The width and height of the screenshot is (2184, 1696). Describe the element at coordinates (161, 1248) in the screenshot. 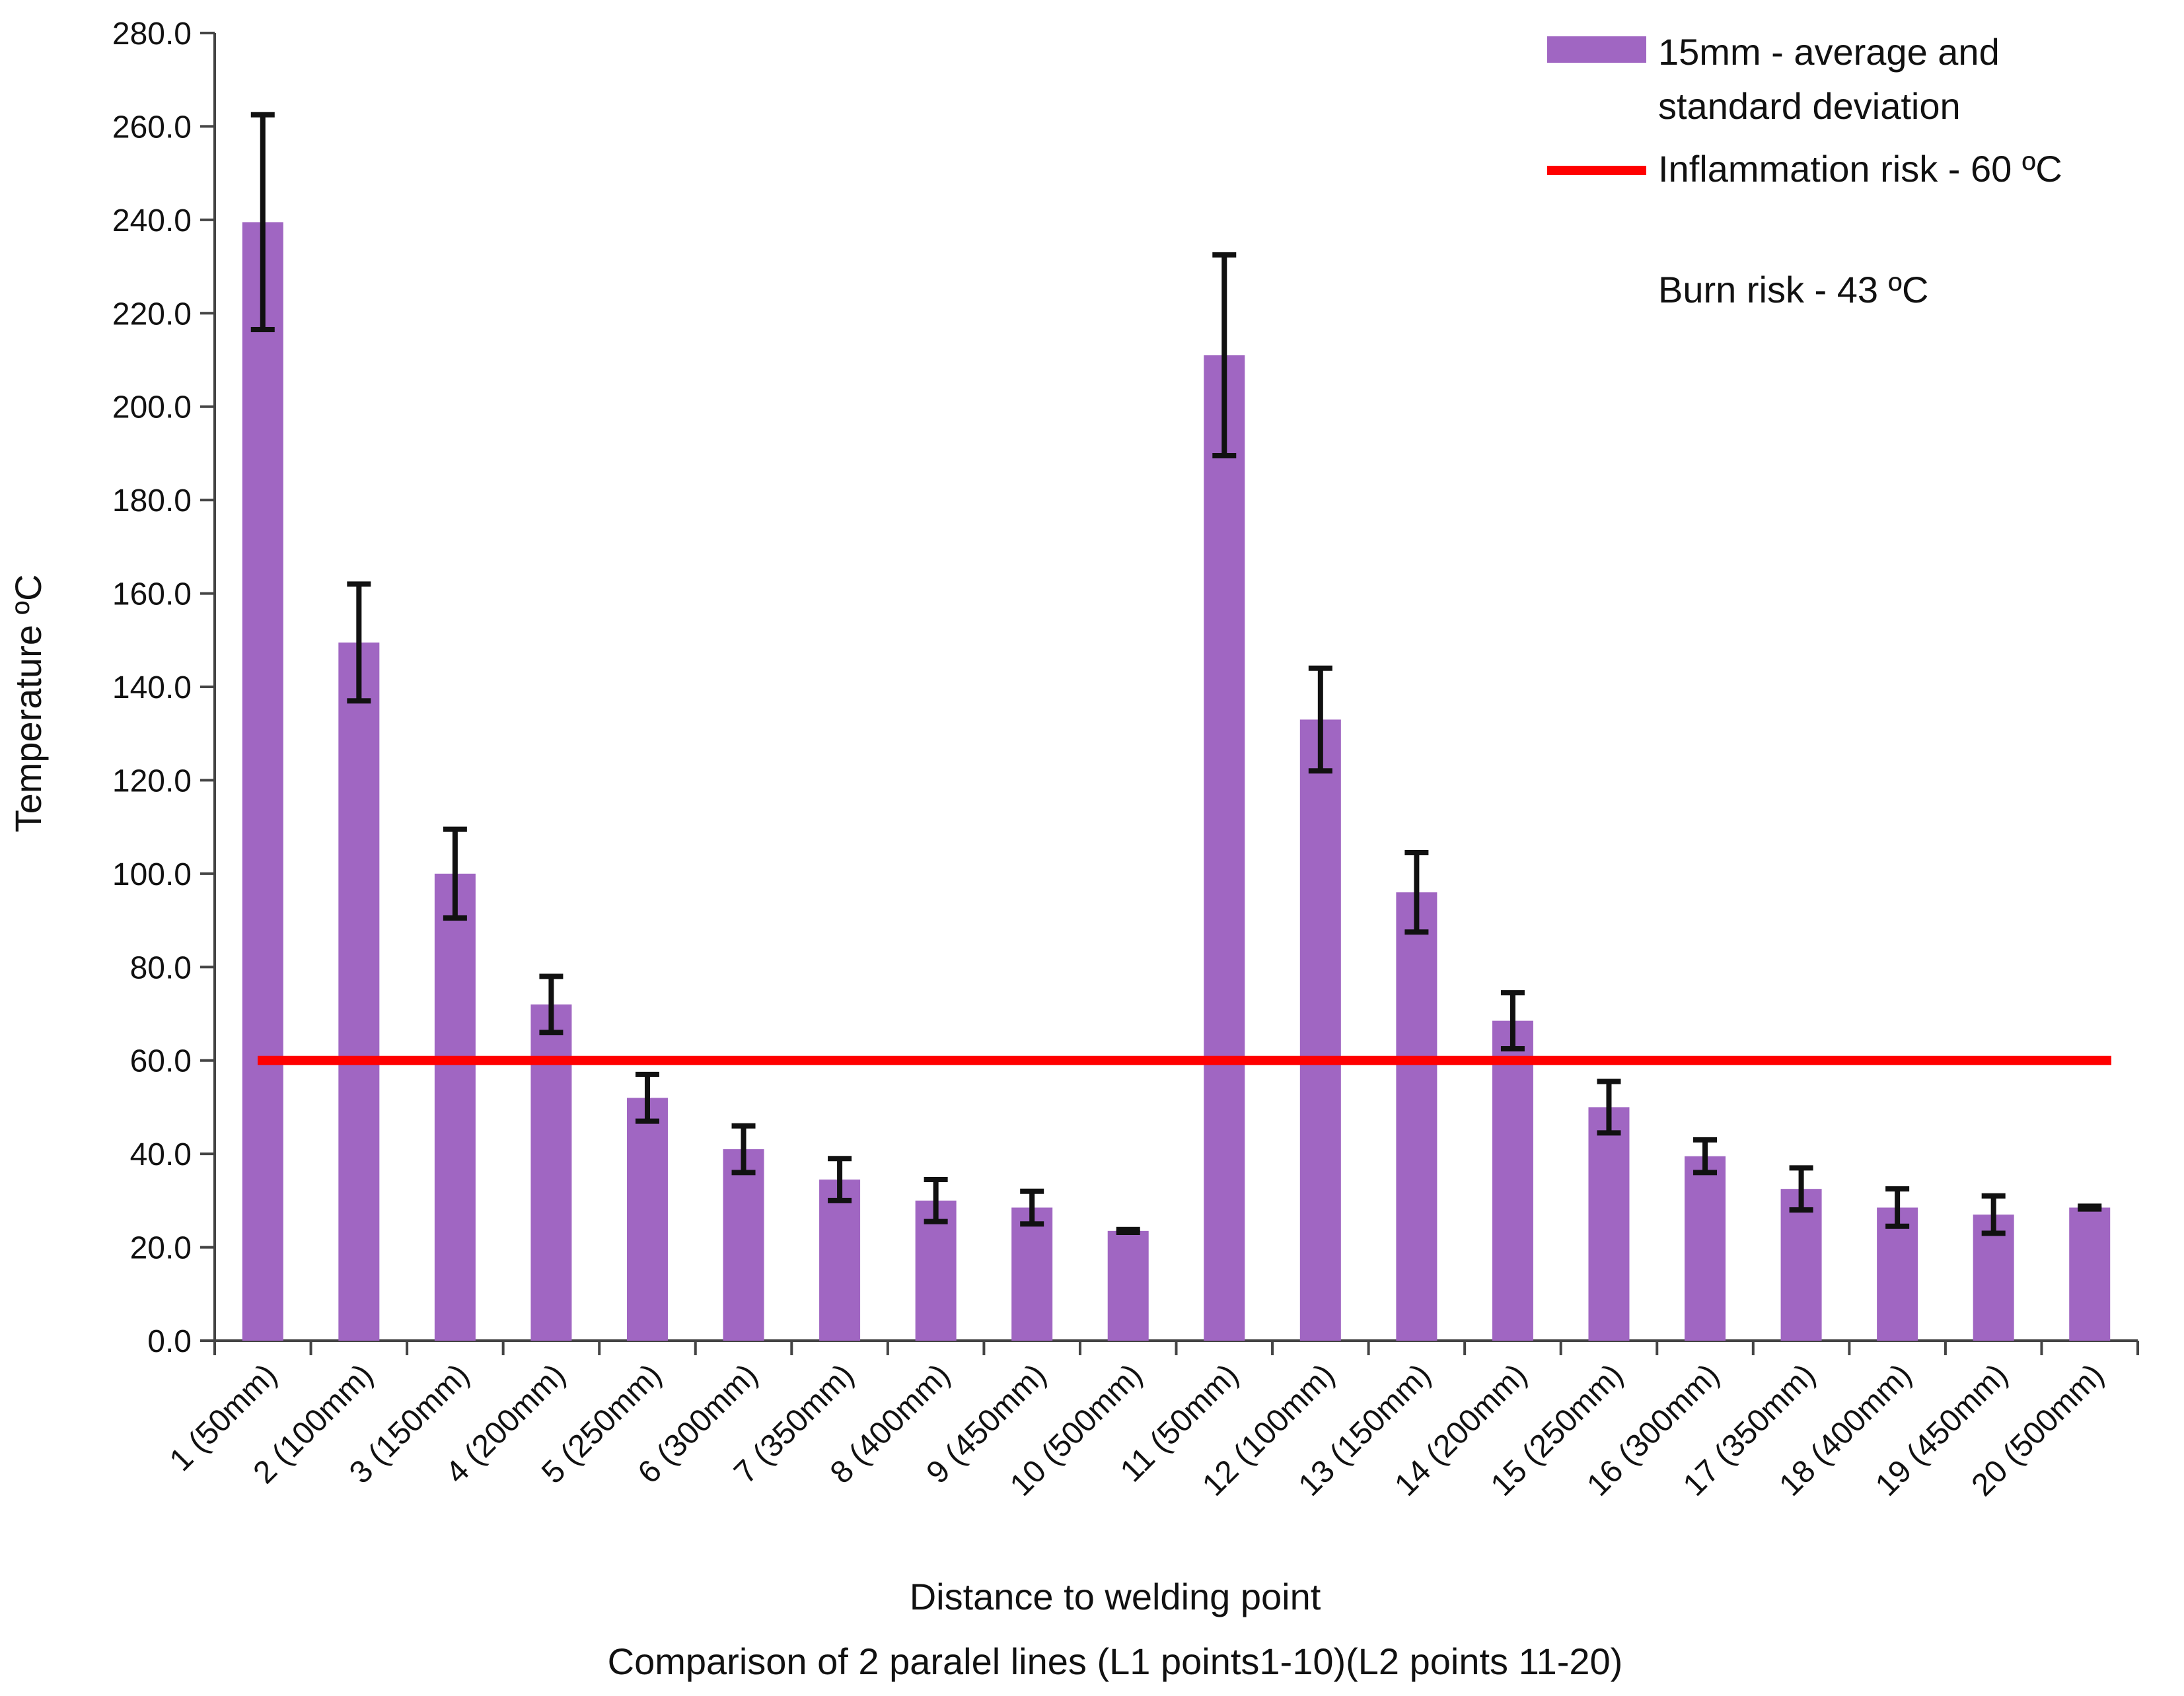

I see `y-tick-label: 20.0` at that location.